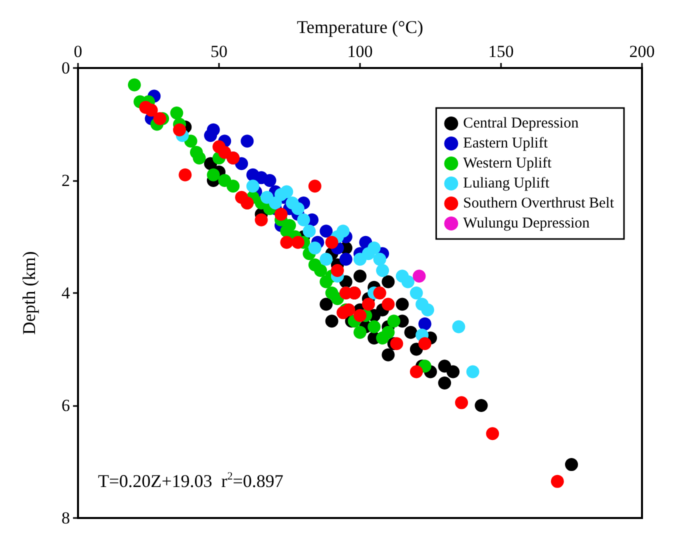 The image size is (681, 538). What do you see at coordinates (78, 51) in the screenshot?
I see `x-tick-label: 0` at bounding box center [78, 51].